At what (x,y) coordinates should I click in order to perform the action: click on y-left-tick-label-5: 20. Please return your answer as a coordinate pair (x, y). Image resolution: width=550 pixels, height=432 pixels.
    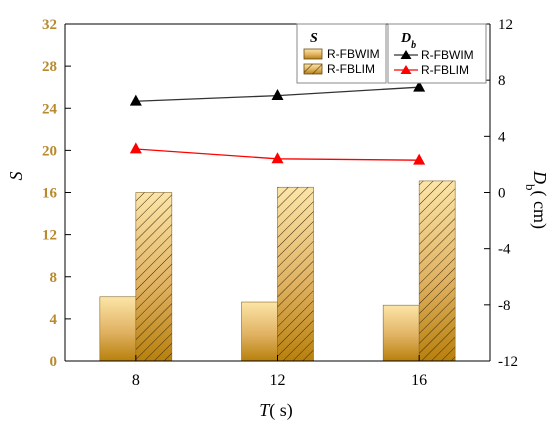
    Looking at the image, I should click on (49, 151).